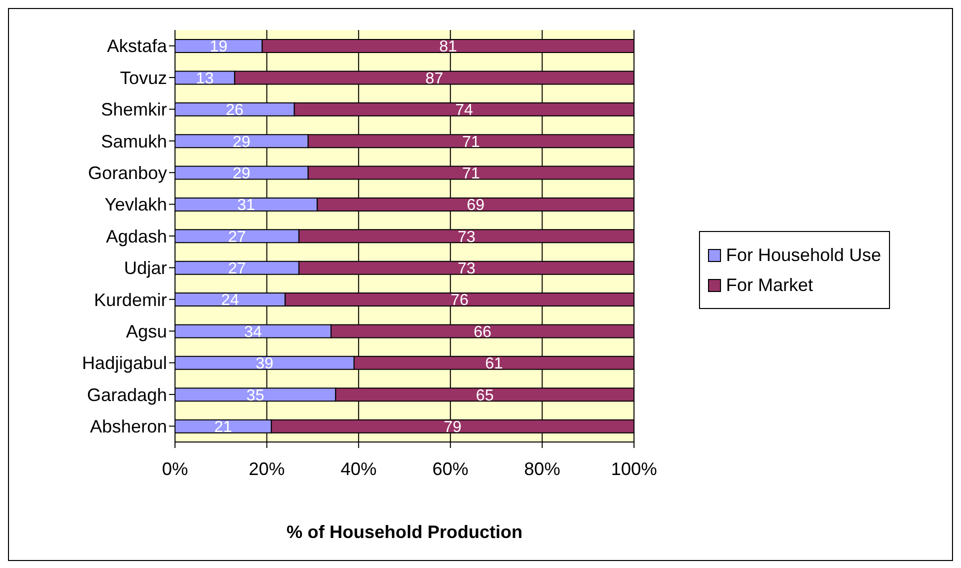  Describe the element at coordinates (253, 332) in the screenshot. I see `data-label: 34` at that location.